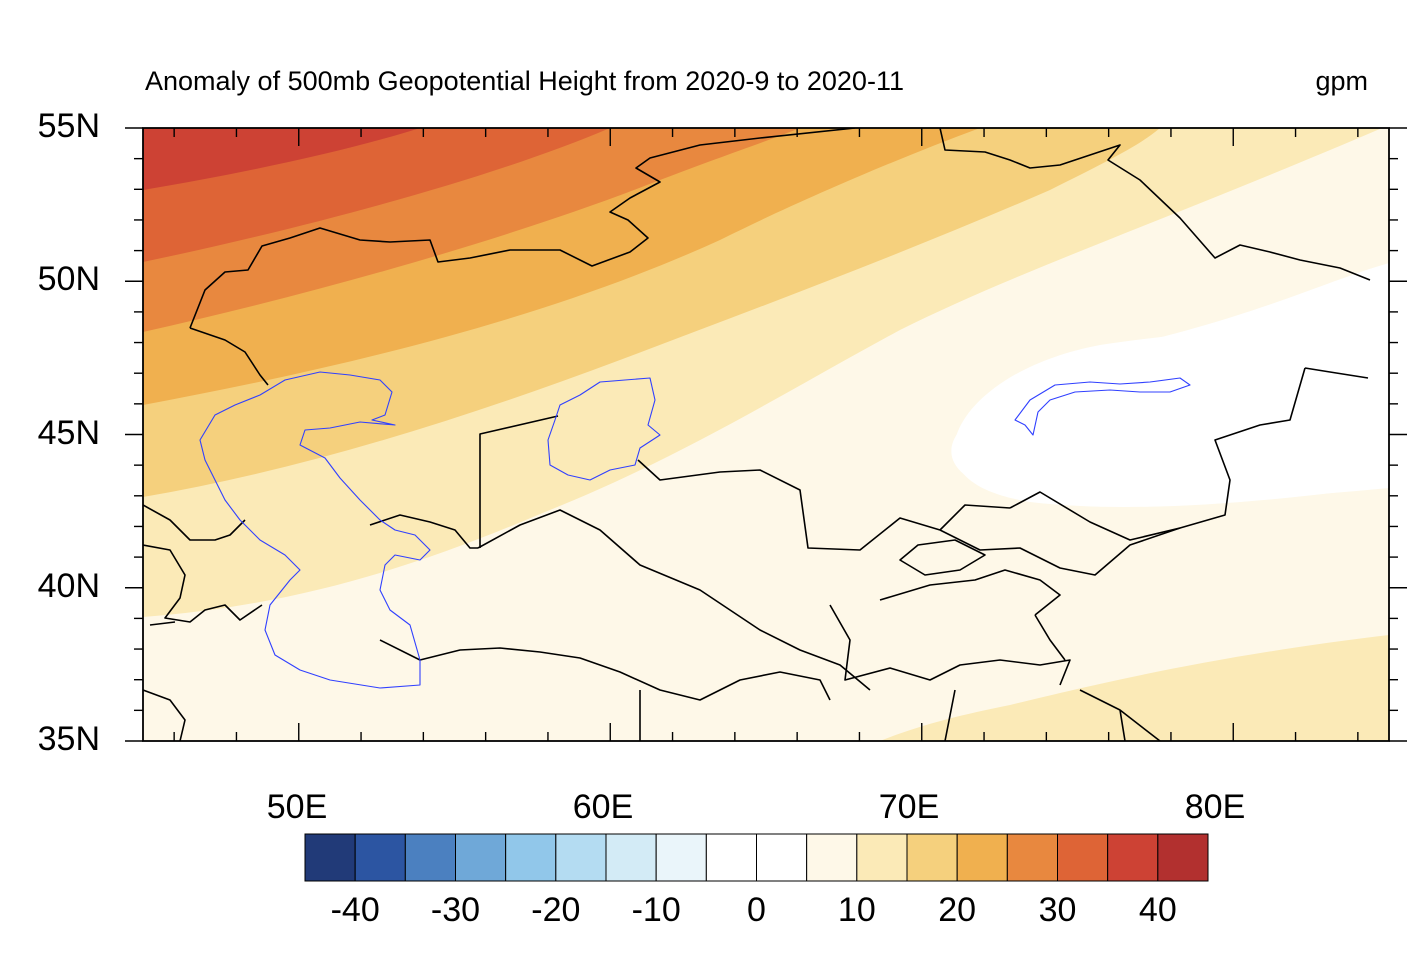 This screenshot has height=978, width=1428. What do you see at coordinates (950, 645) in the screenshot?
I see `tajikistan-afghanistan-border` at bounding box center [950, 645].